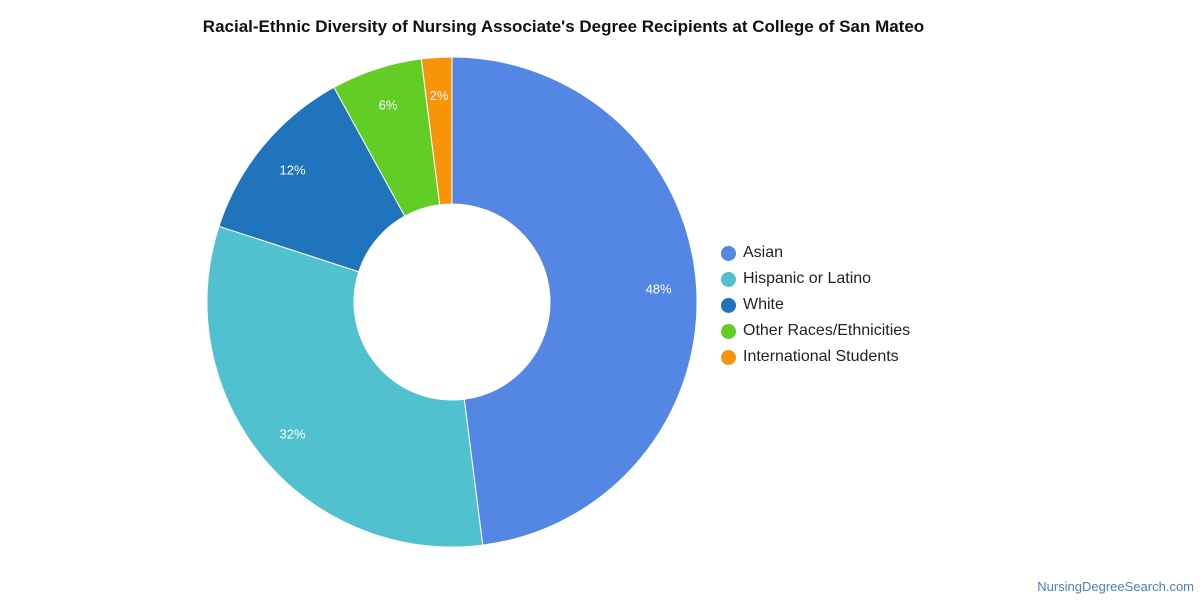  What do you see at coordinates (312, 179) in the screenshot?
I see `slice-white` at bounding box center [312, 179].